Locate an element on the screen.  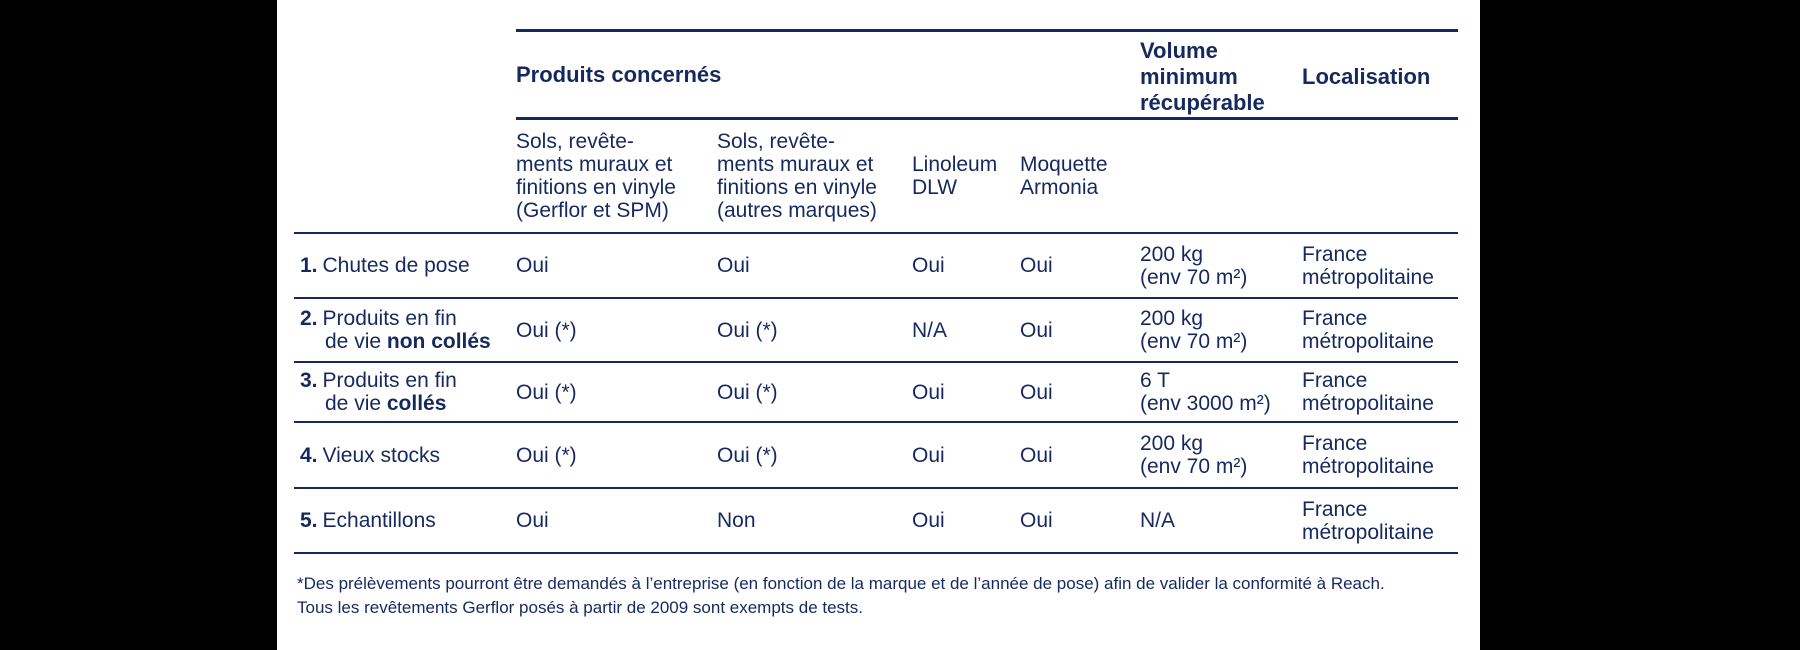
row-label-line2: de vie collés is located at coordinates (420, 403).